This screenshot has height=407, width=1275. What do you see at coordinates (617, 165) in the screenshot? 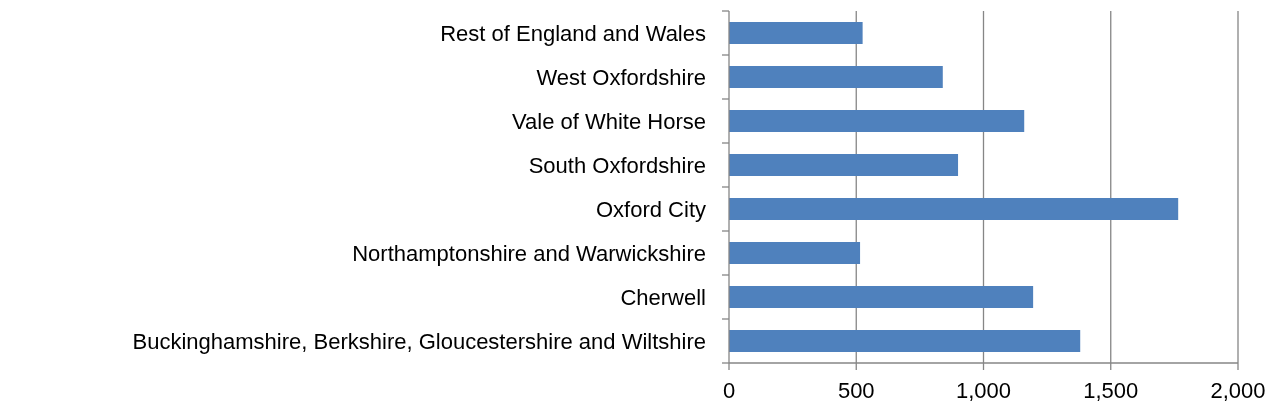
I see `y-tick-label: South Oxfordshire` at bounding box center [617, 165].